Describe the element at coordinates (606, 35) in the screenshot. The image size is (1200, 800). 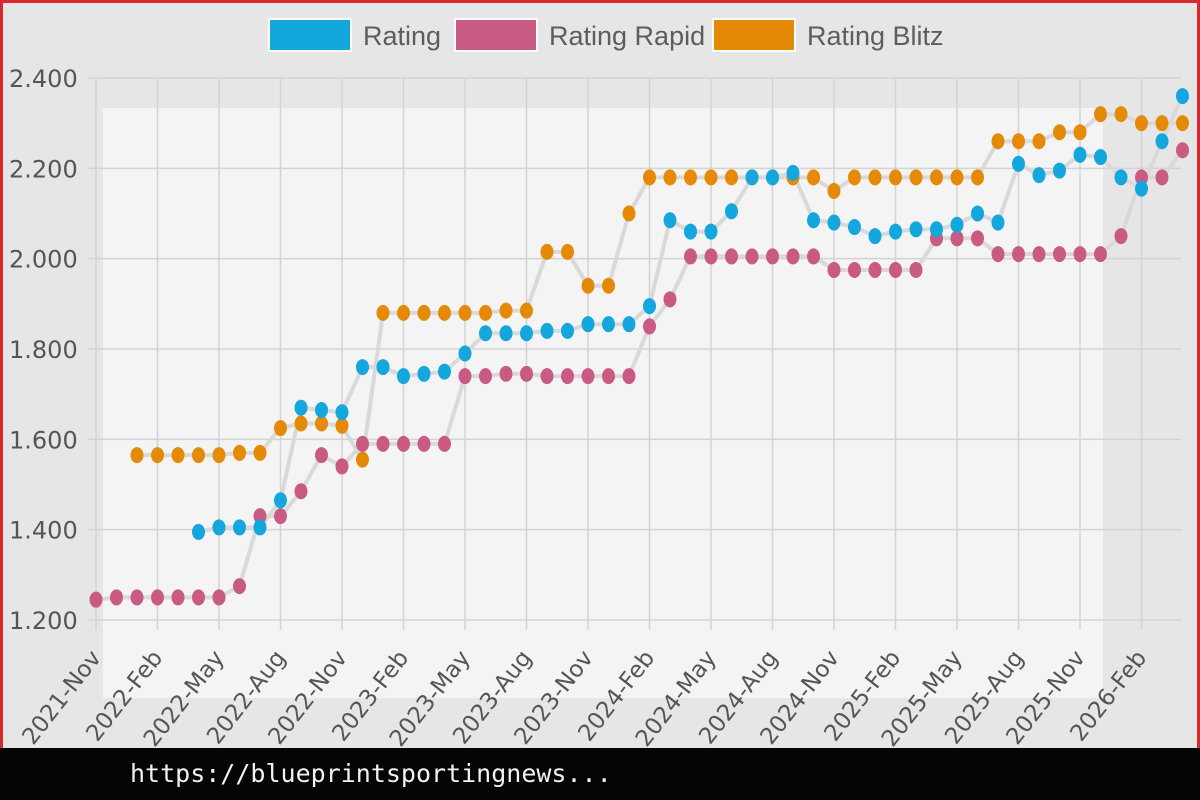
I see `legend: Rating Rating Rapid Rating Blitz` at that location.